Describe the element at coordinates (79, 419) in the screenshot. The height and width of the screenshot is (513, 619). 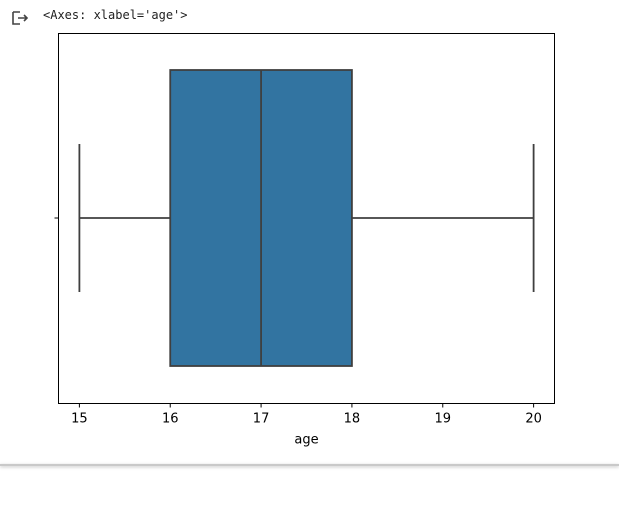
I see `x-tick-label: 15` at that location.